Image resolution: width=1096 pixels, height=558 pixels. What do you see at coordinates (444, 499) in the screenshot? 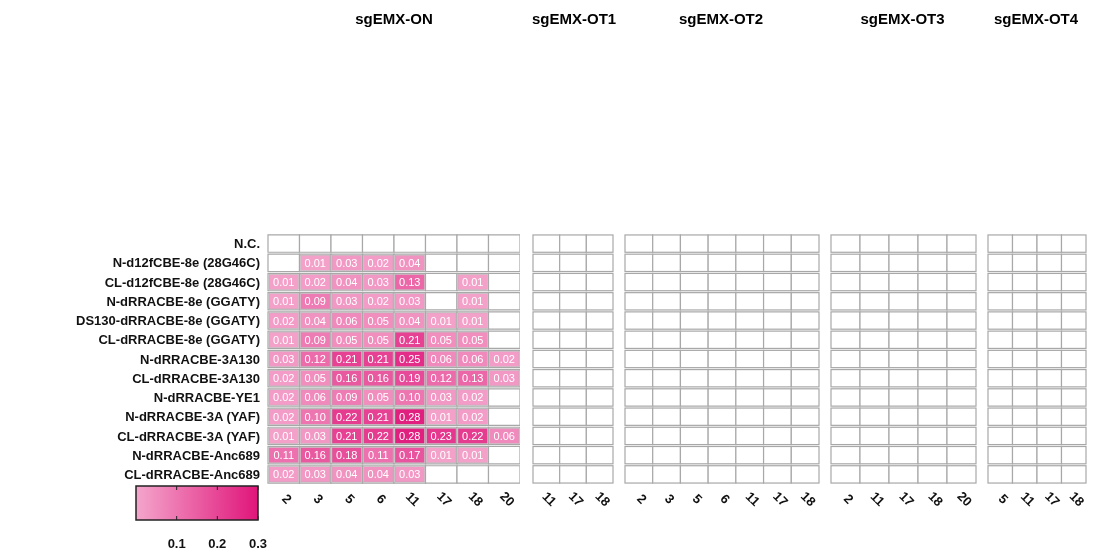
I see `x-tick-label: 17` at bounding box center [444, 499].